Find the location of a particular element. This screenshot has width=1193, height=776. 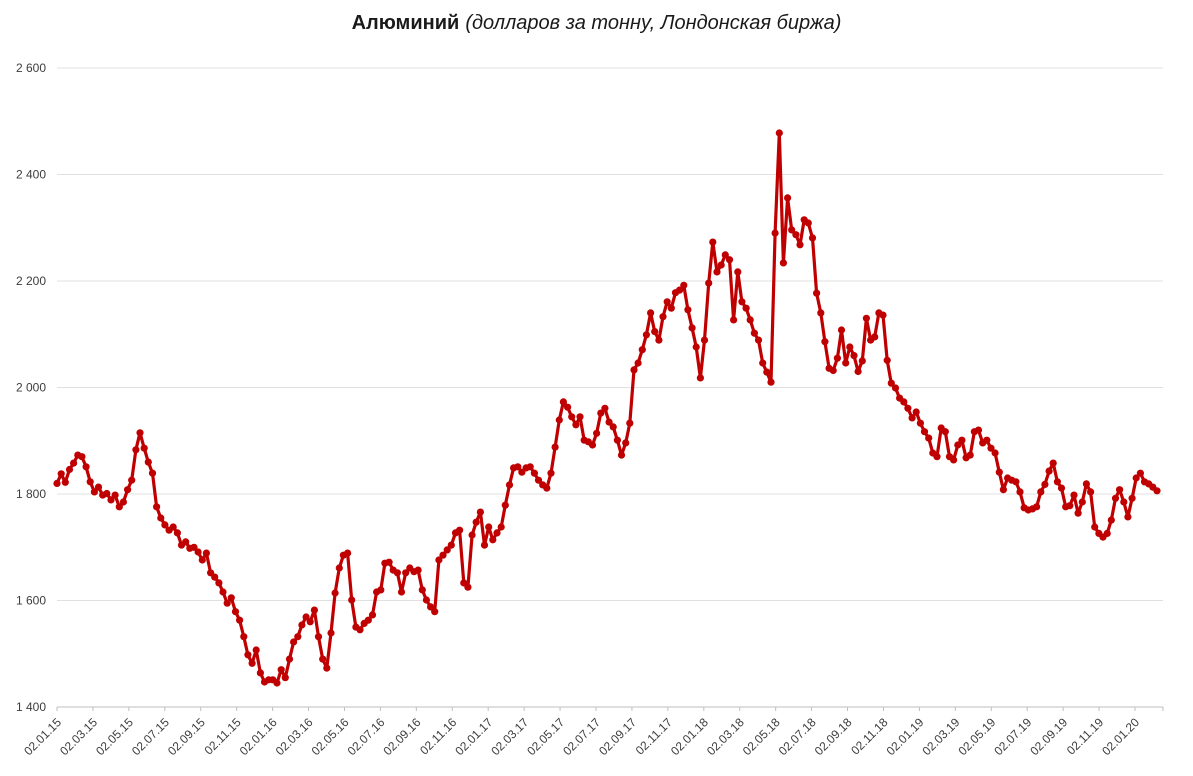

x-tick-label: 02.11.16 is located at coordinates (438, 736).